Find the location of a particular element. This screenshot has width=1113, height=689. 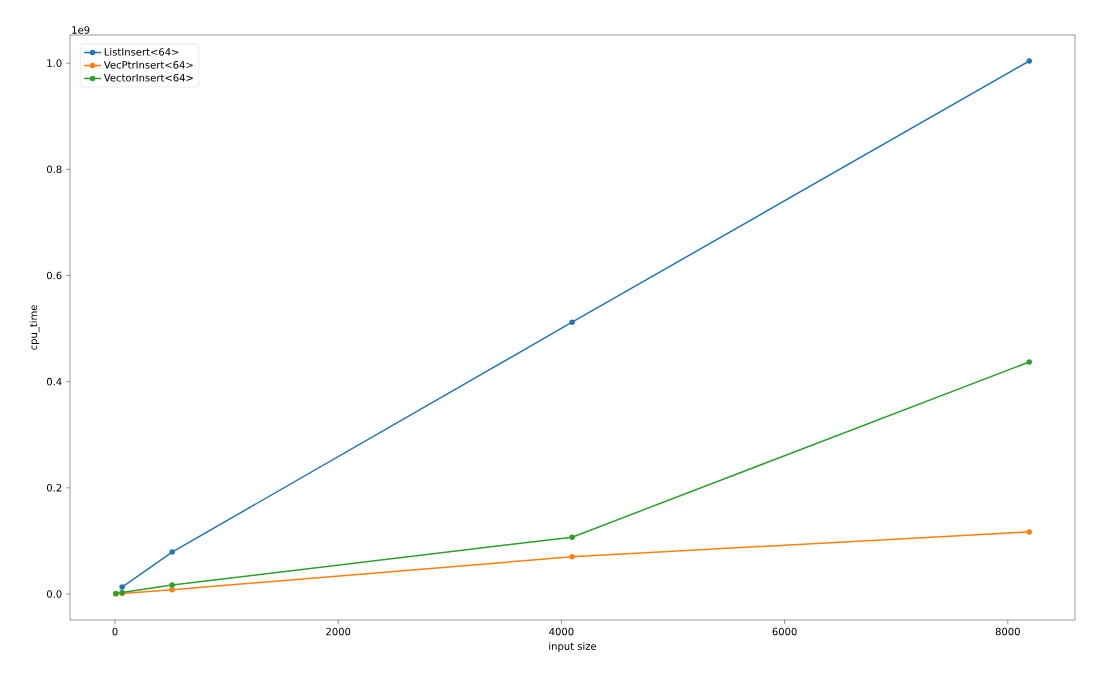

y-tick-label: 0.6 is located at coordinates (54, 275).